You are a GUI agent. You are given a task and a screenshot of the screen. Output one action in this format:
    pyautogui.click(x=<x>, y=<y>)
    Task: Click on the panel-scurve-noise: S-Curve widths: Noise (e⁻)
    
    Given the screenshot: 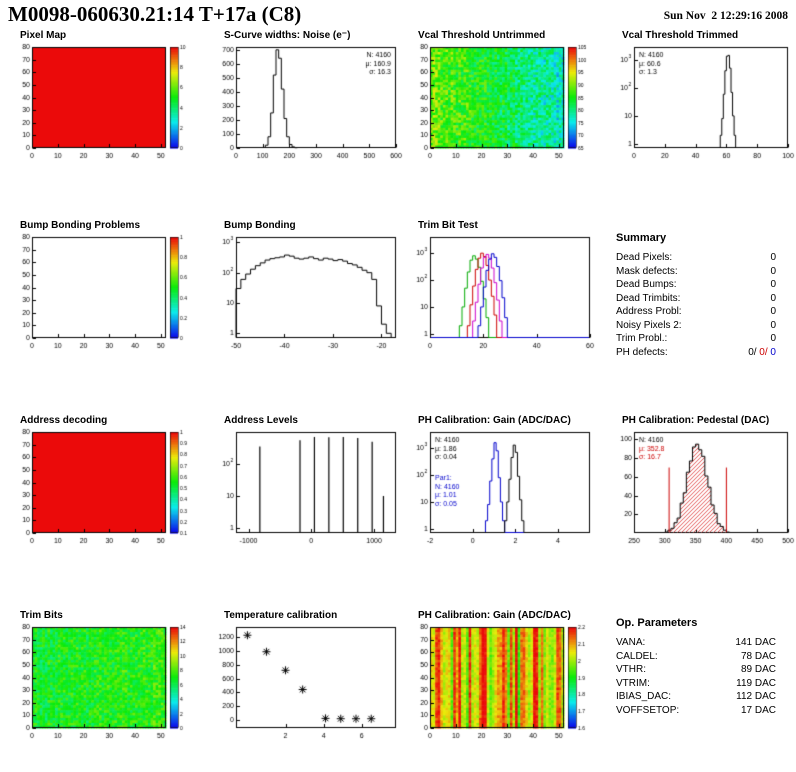 What is the action you would take?
    pyautogui.click(x=308, y=95)
    